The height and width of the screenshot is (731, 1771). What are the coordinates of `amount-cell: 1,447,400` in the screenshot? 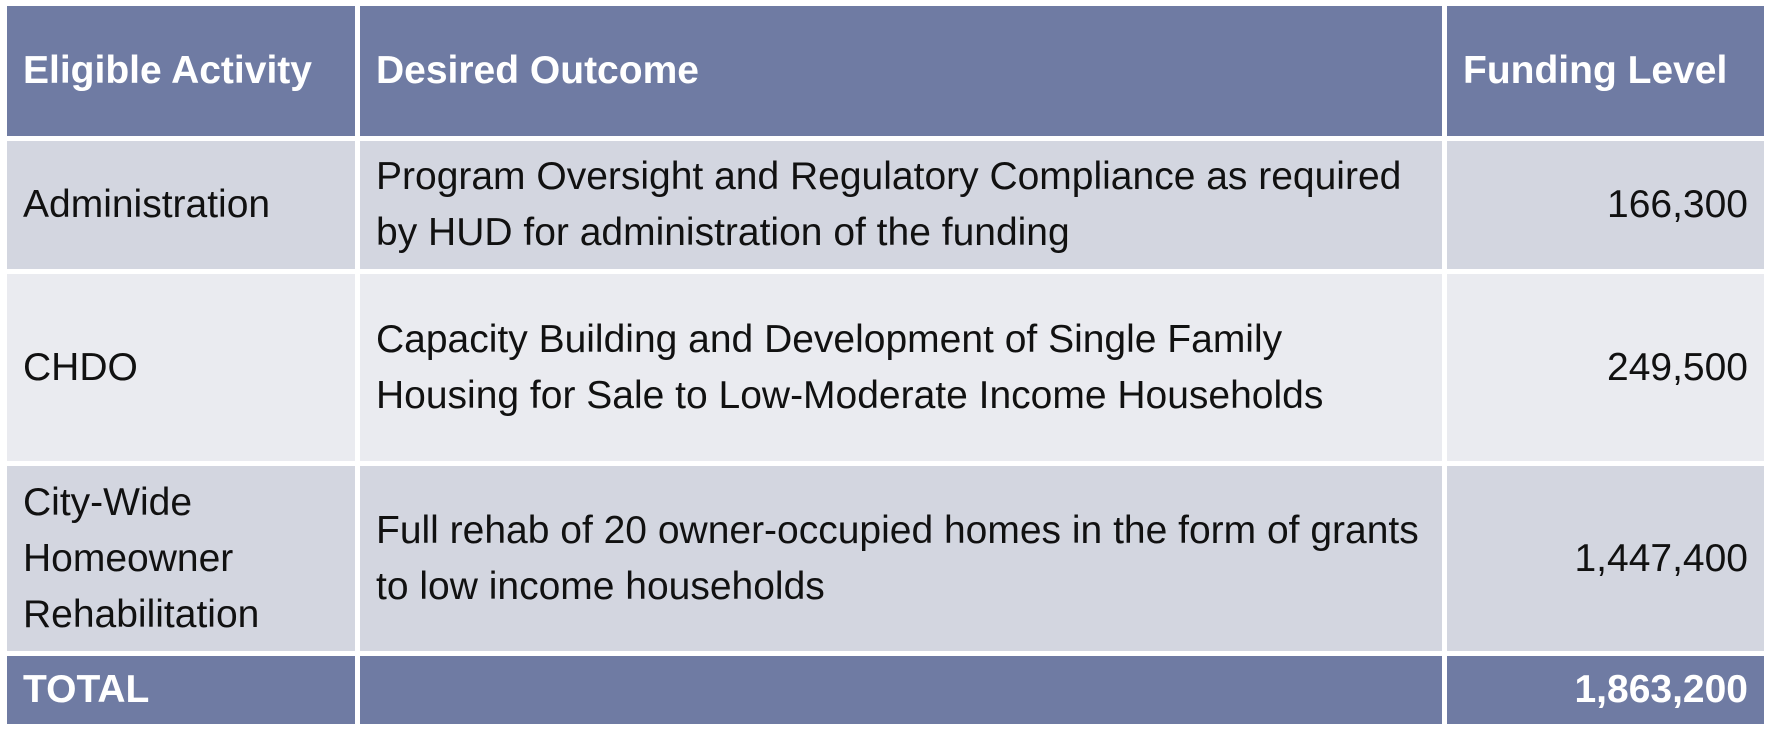 It's located at (1605, 558).